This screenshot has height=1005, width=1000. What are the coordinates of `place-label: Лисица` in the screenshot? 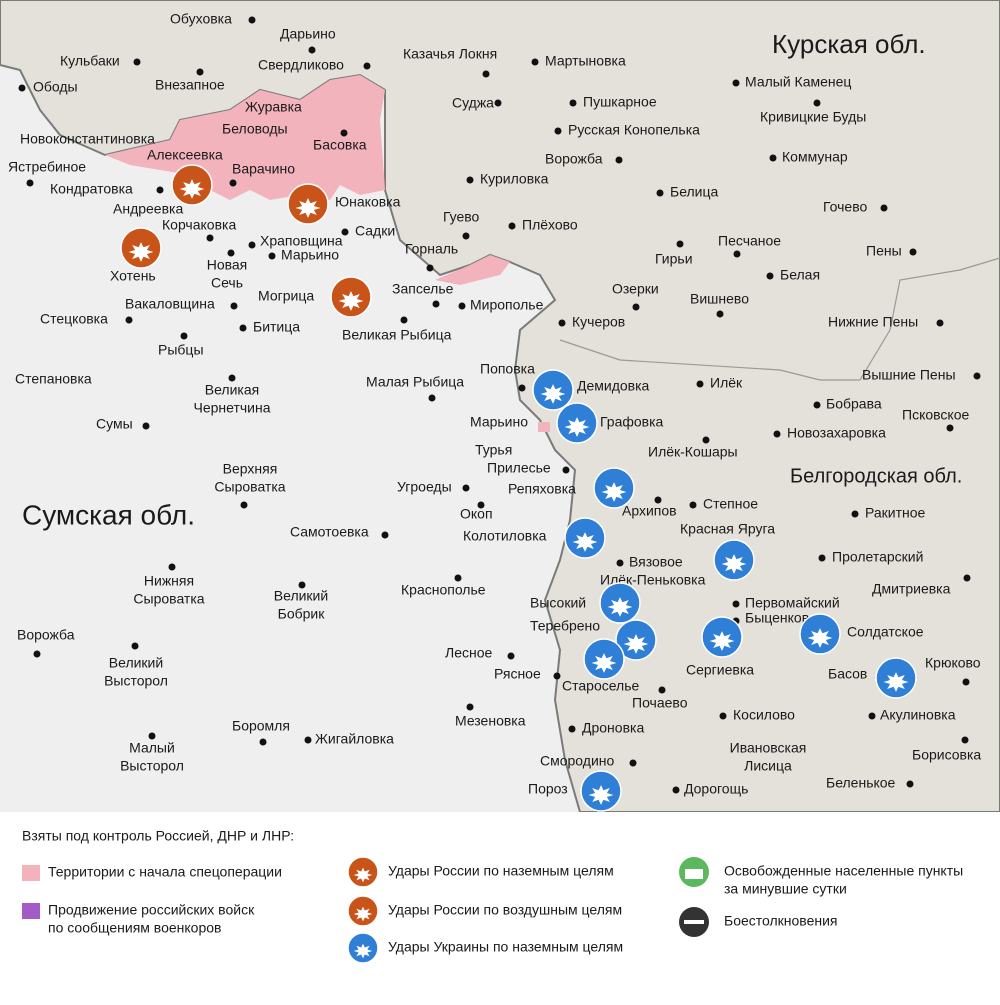 It's located at (768, 766).